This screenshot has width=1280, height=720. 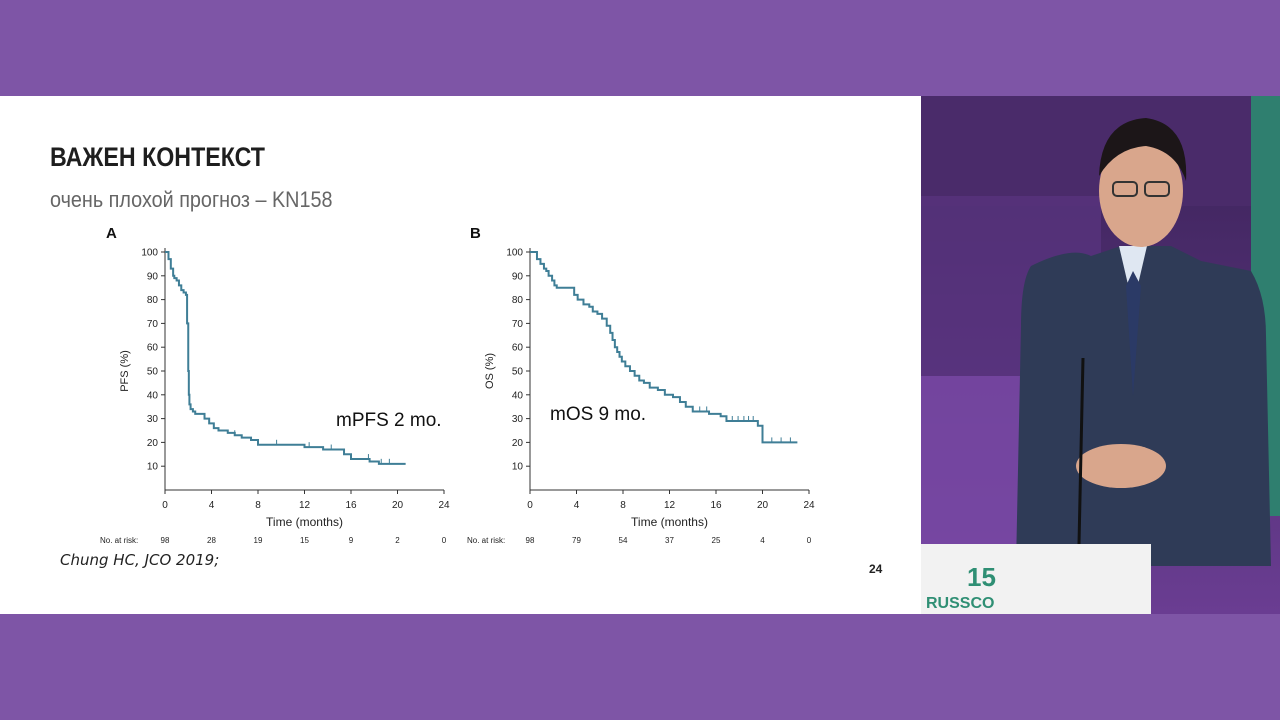 I want to click on at-risk-count: 4, so click(x=762, y=540).